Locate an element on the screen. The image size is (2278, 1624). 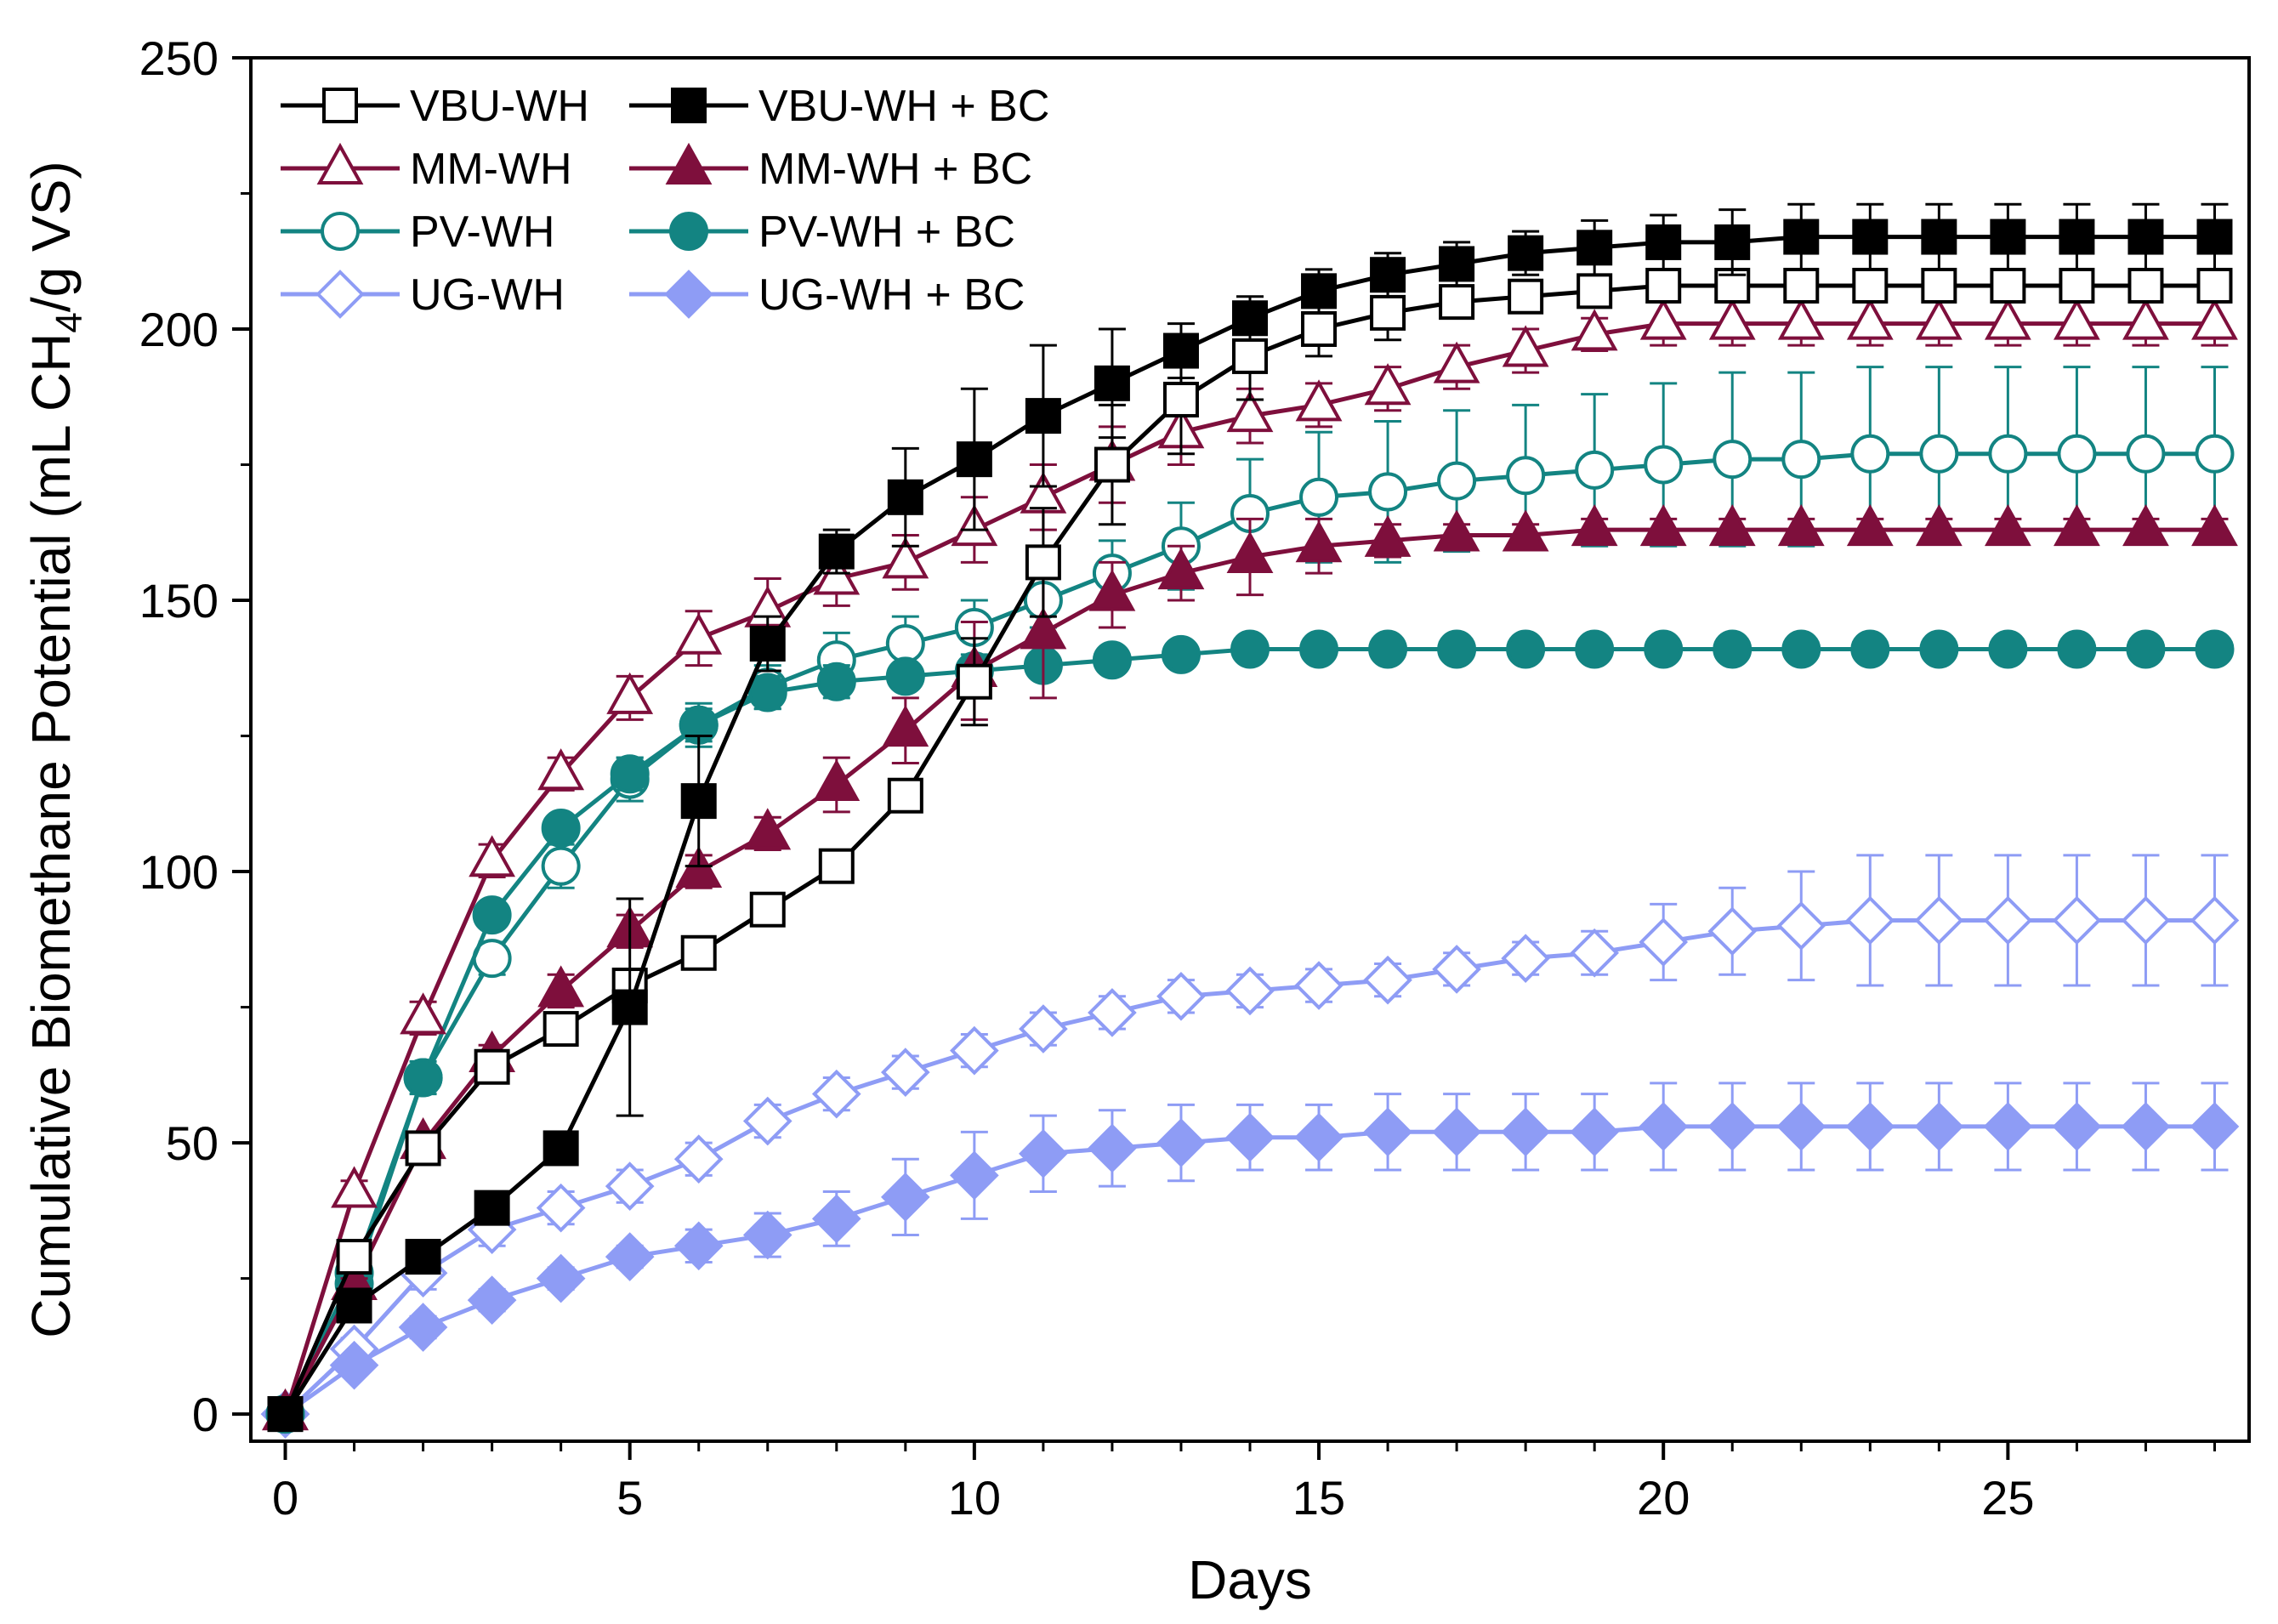
x-tick-label: 15 is located at coordinates (1319, 1498).